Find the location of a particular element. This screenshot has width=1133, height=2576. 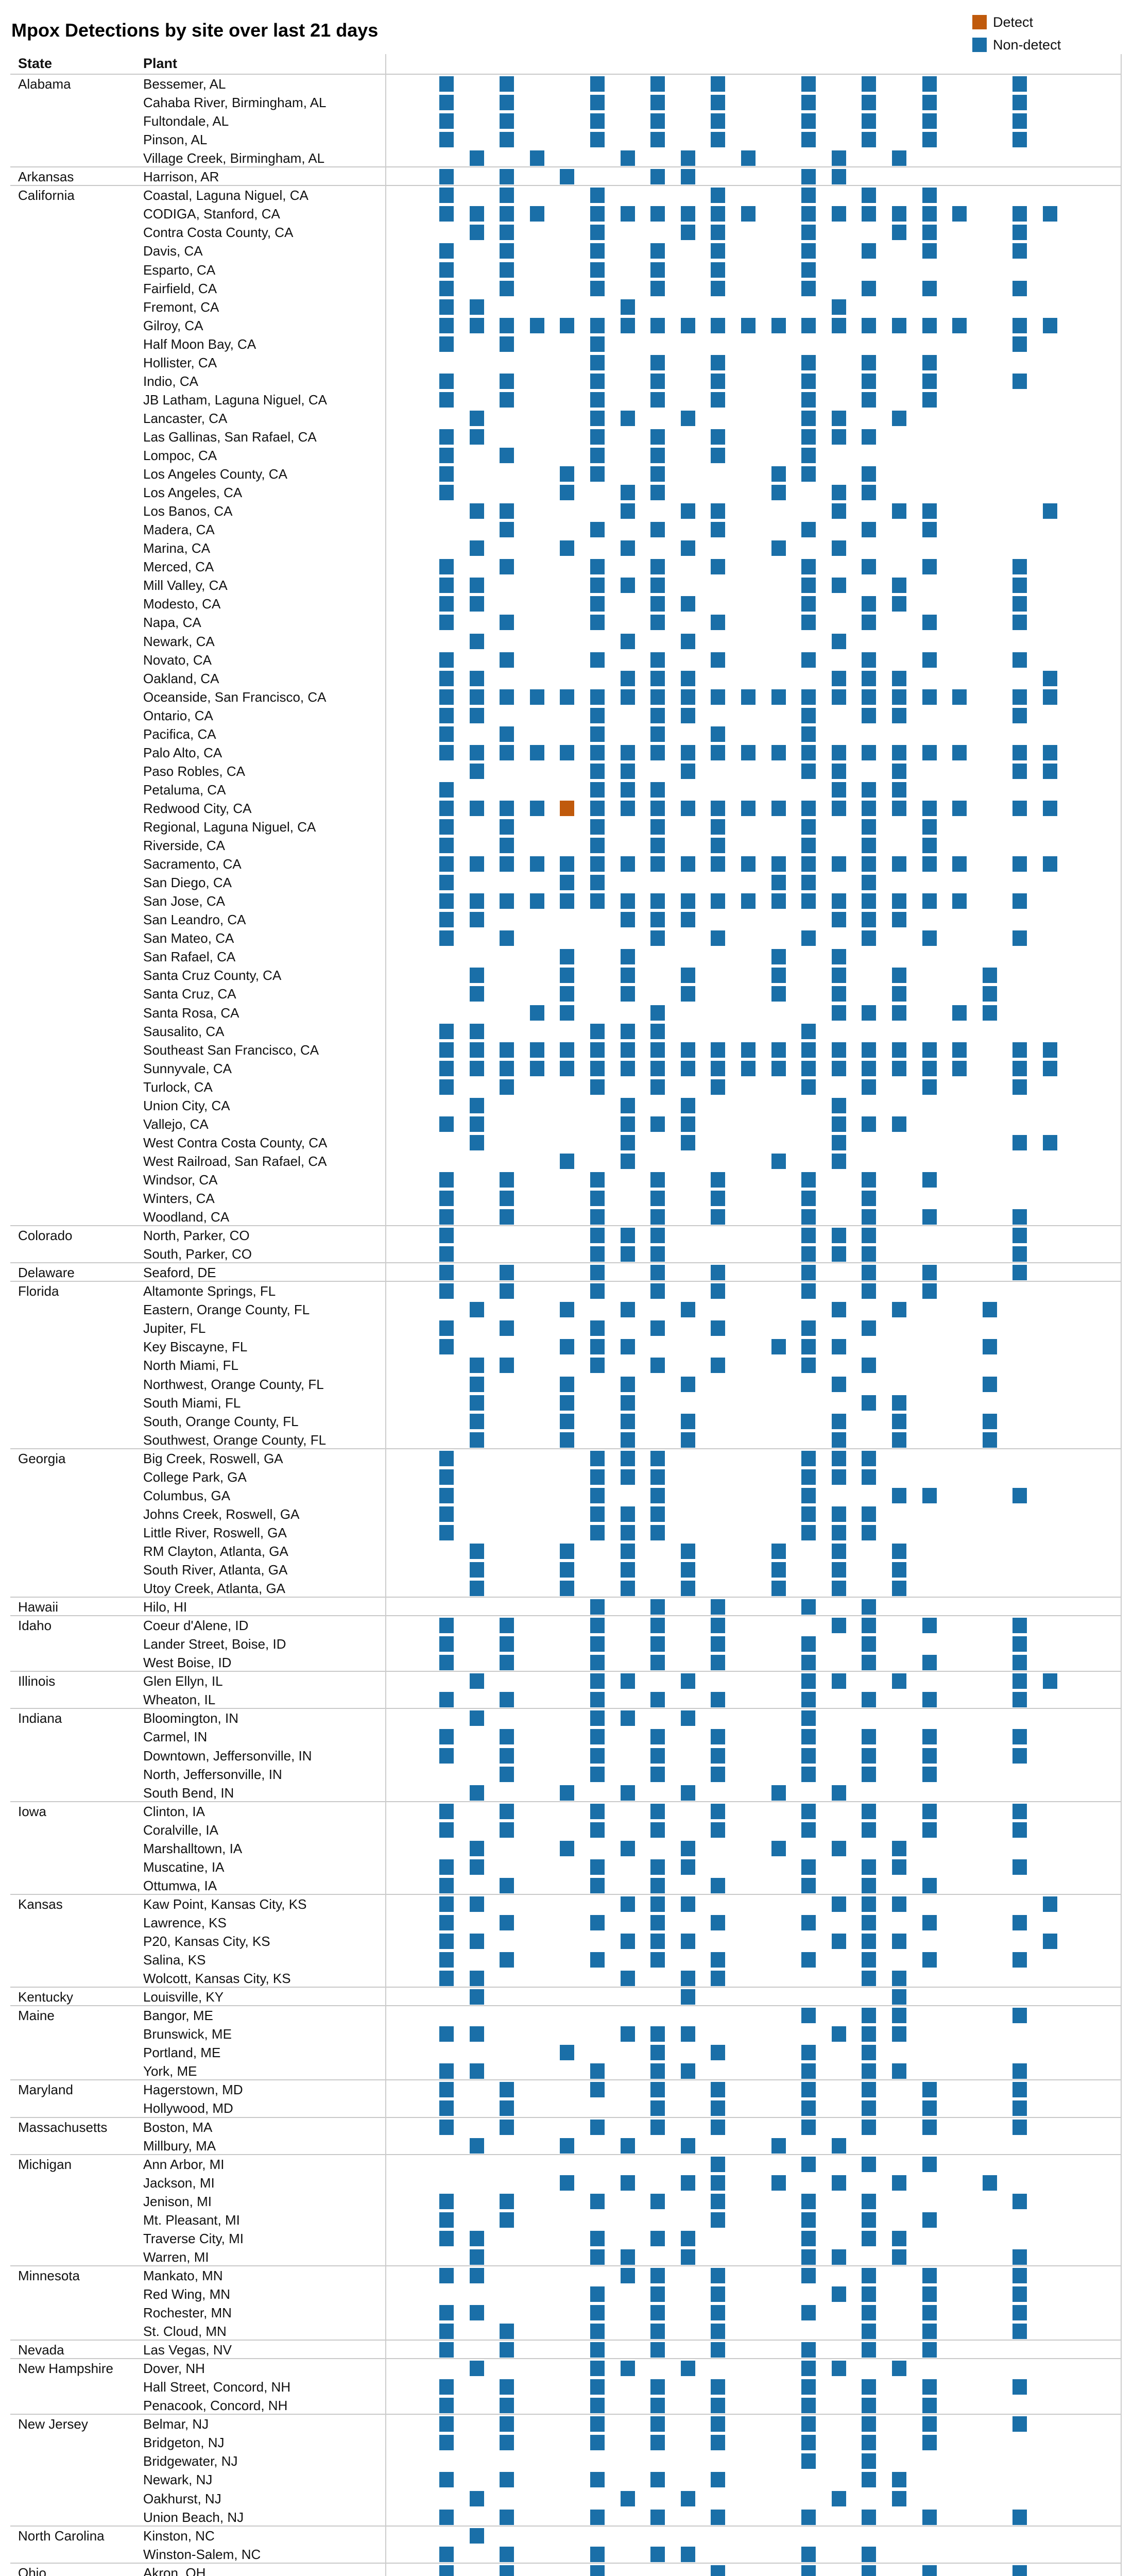

plant-label: Ottumwa, IA is located at coordinates (180, 1885).